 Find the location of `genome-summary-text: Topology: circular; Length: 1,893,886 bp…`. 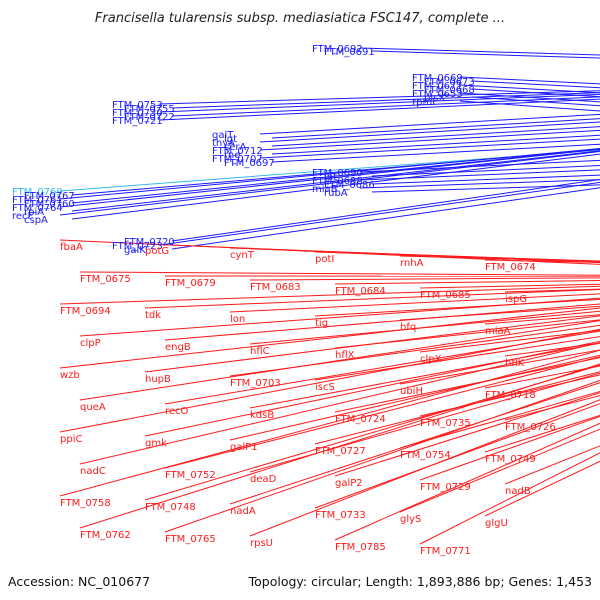

genome-summary-text: Topology: circular; Length: 1,893,886 bp… is located at coordinates (420, 581).